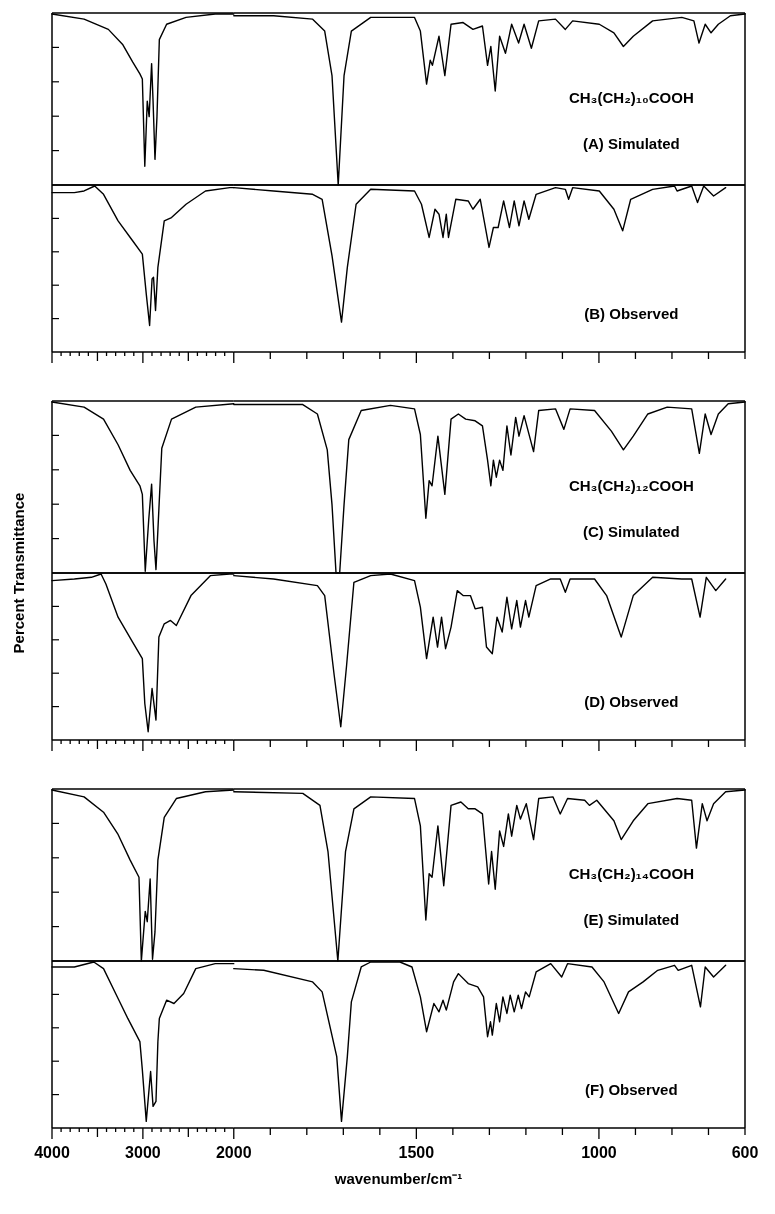  I want to click on annotation: (E) Simulated, so click(631, 920).